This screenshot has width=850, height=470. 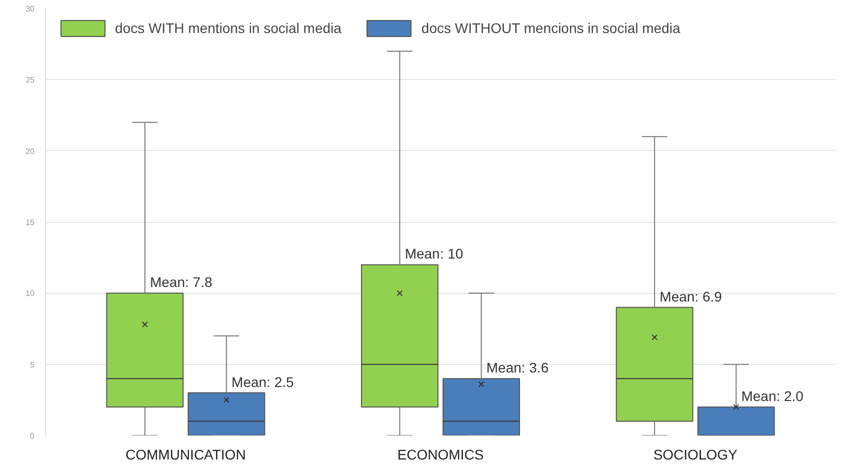 What do you see at coordinates (440, 454) in the screenshot?
I see `x-tick-label: ECONOMICS` at bounding box center [440, 454].